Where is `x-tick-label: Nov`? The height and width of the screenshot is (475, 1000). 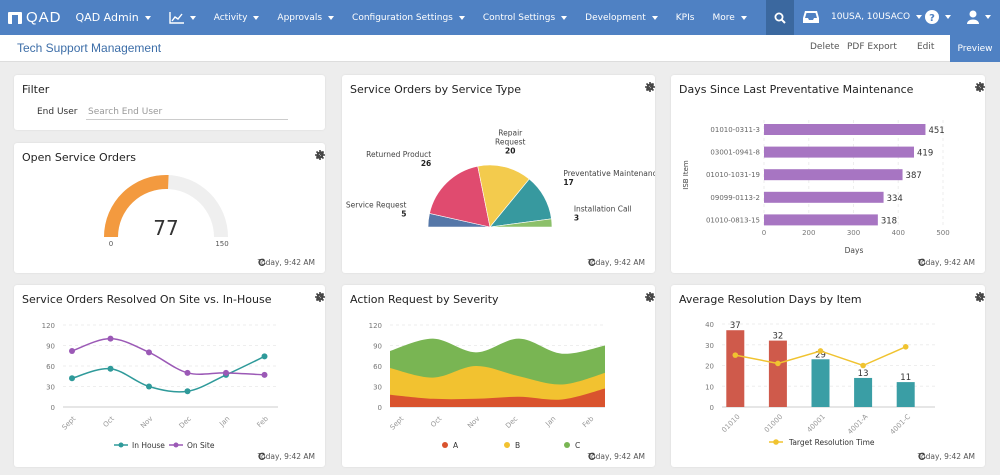 x-tick-label: Nov is located at coordinates (473, 422).